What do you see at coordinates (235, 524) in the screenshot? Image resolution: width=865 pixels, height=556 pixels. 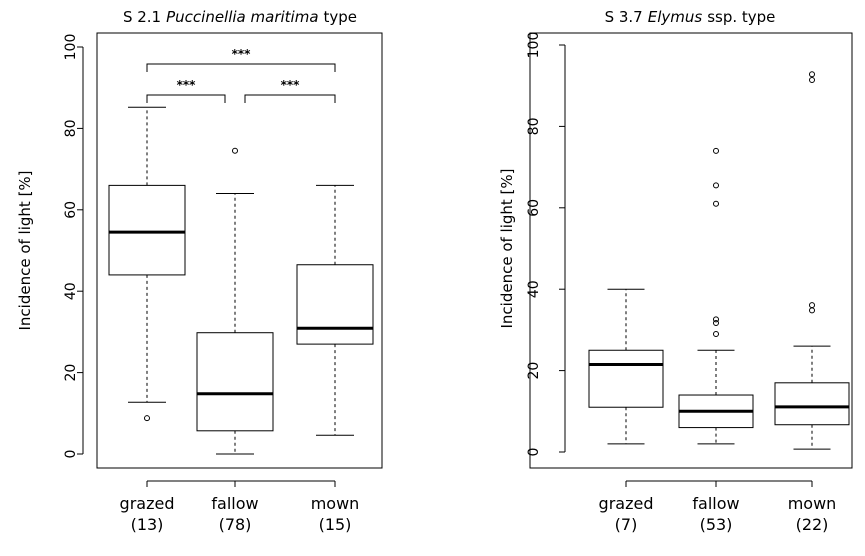 I see `x-count-label: (78)` at bounding box center [235, 524].